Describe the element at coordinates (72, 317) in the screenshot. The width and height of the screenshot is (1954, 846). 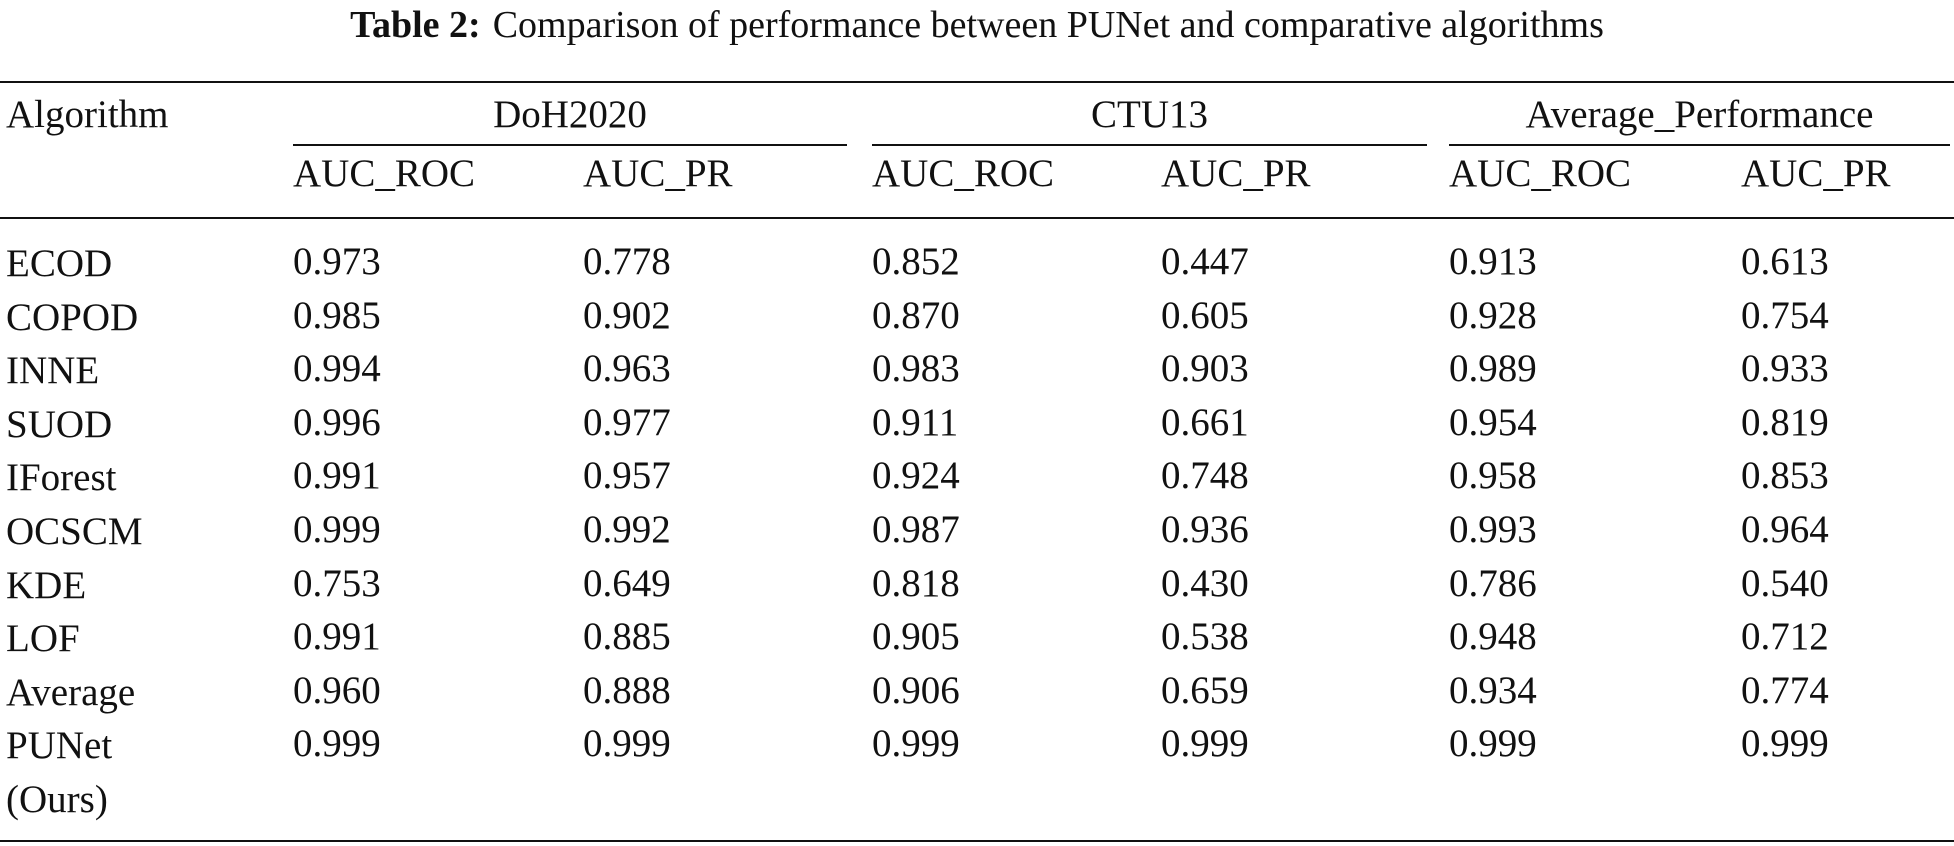
I see `row-label: COPOD` at that location.